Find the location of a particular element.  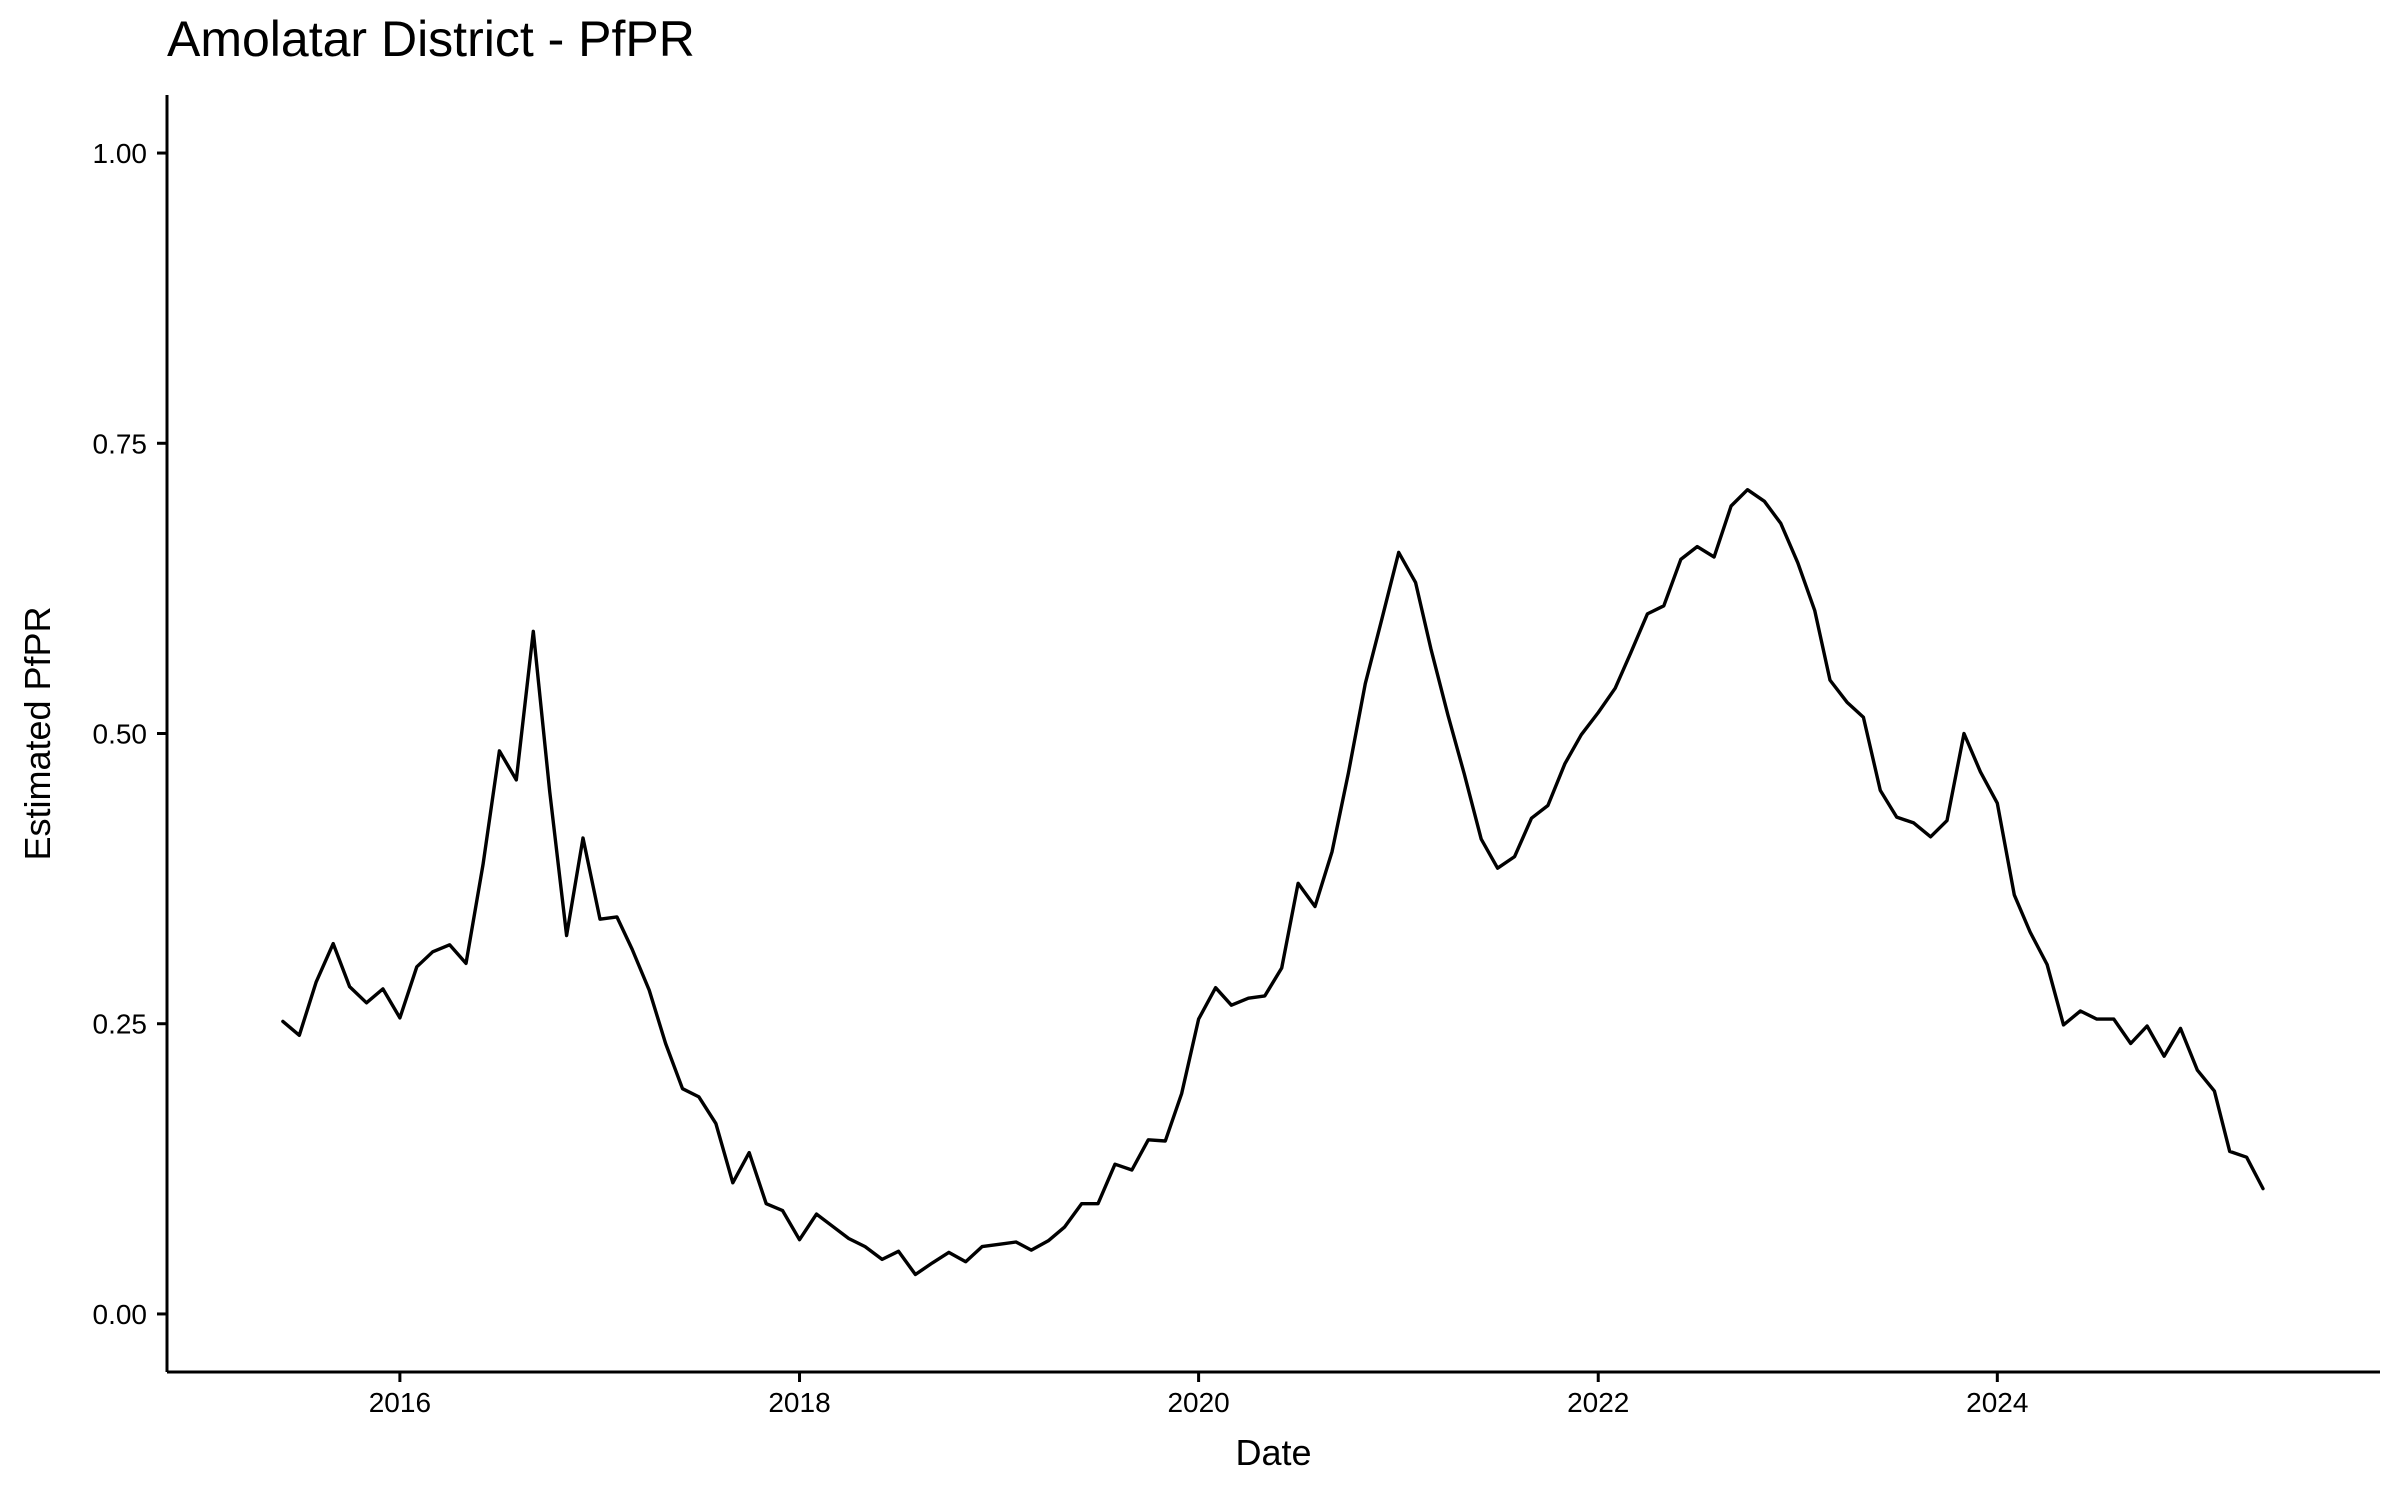

y-tick-label: 0.75 is located at coordinates (120, 443).